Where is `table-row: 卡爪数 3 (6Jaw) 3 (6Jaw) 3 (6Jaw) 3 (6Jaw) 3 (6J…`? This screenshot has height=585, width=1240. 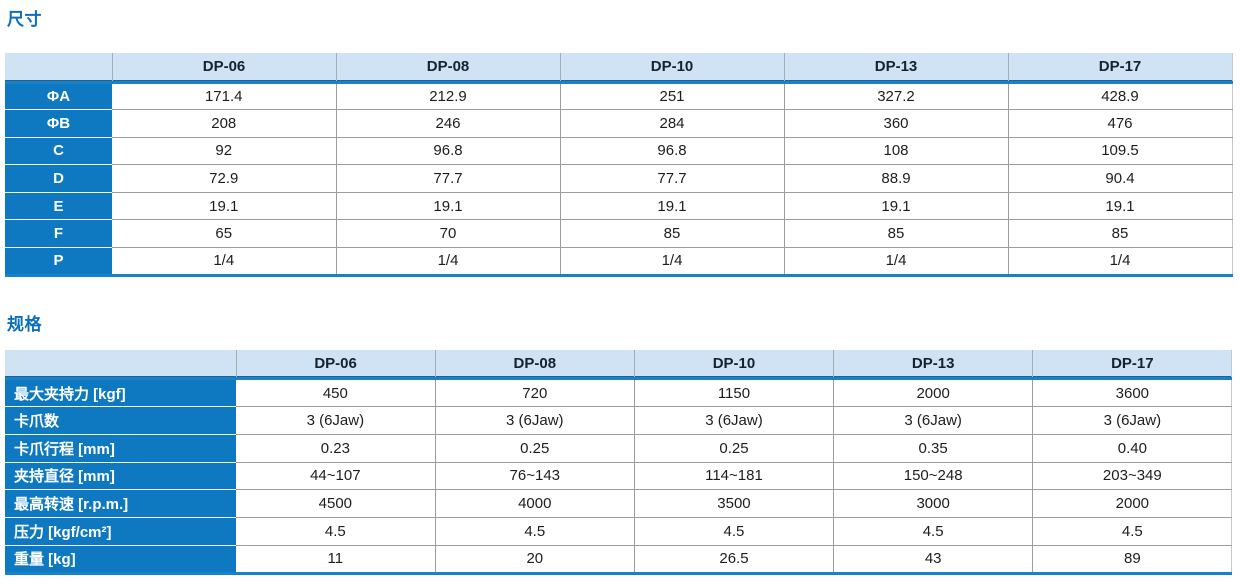
table-row: 卡爪数 3 (6Jaw) 3 (6Jaw) 3 (6Jaw) 3 (6Jaw) 3 (6J… is located at coordinates (619, 420).